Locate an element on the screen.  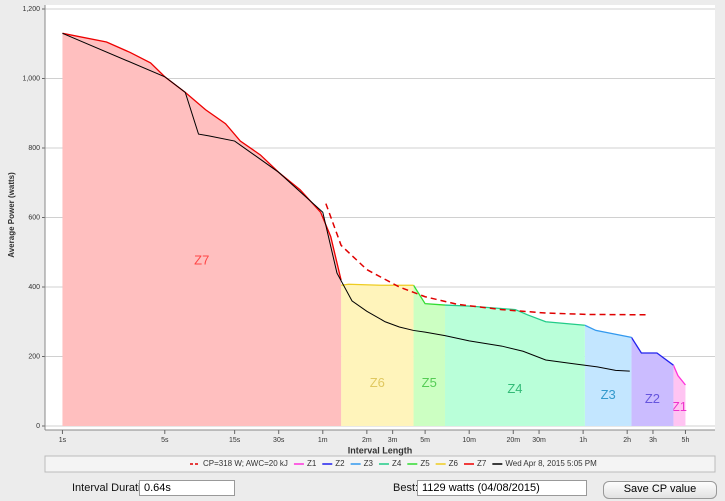
best-label: Best: is located at coordinates (406, 488).